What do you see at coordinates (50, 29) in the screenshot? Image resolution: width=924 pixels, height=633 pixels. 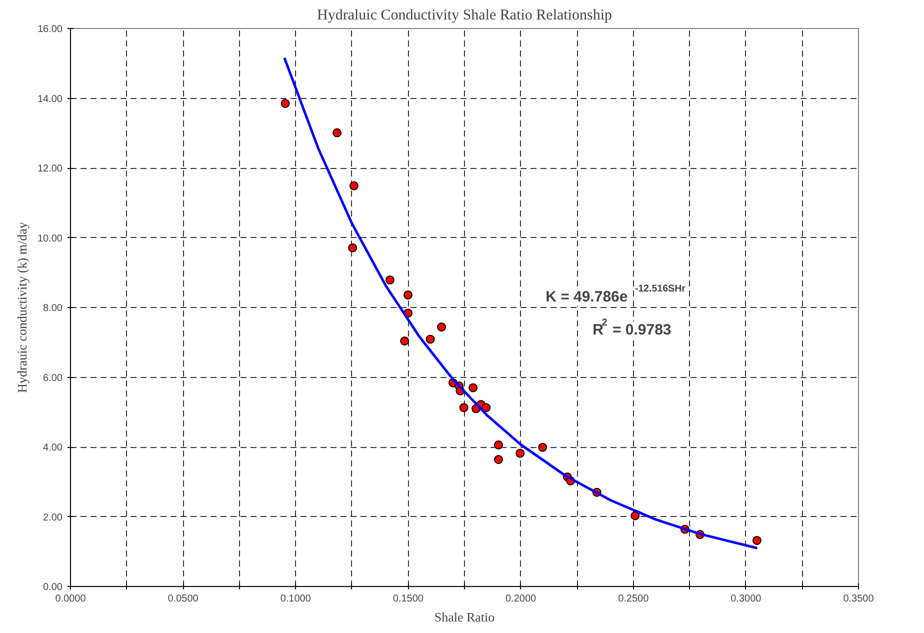 I see `y-tick-label: 16.00` at bounding box center [50, 29].